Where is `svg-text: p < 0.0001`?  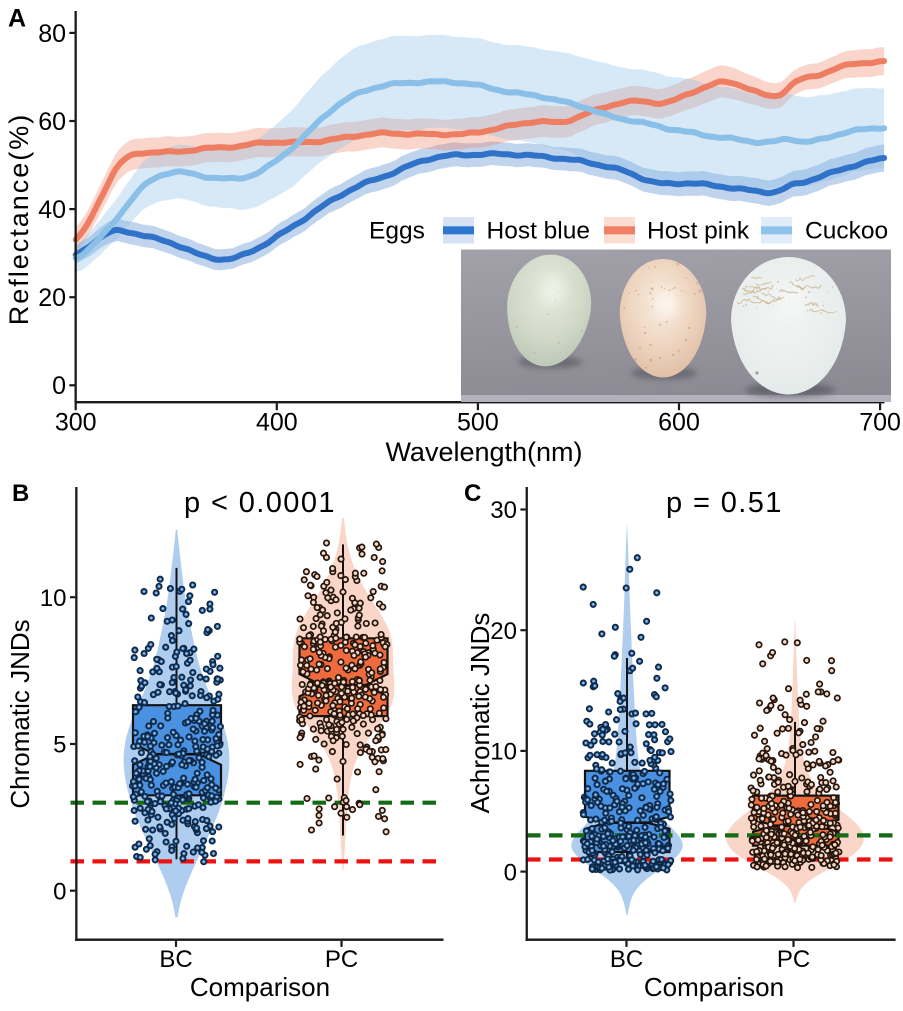 svg-text: p < 0.0001 is located at coordinates (260, 503).